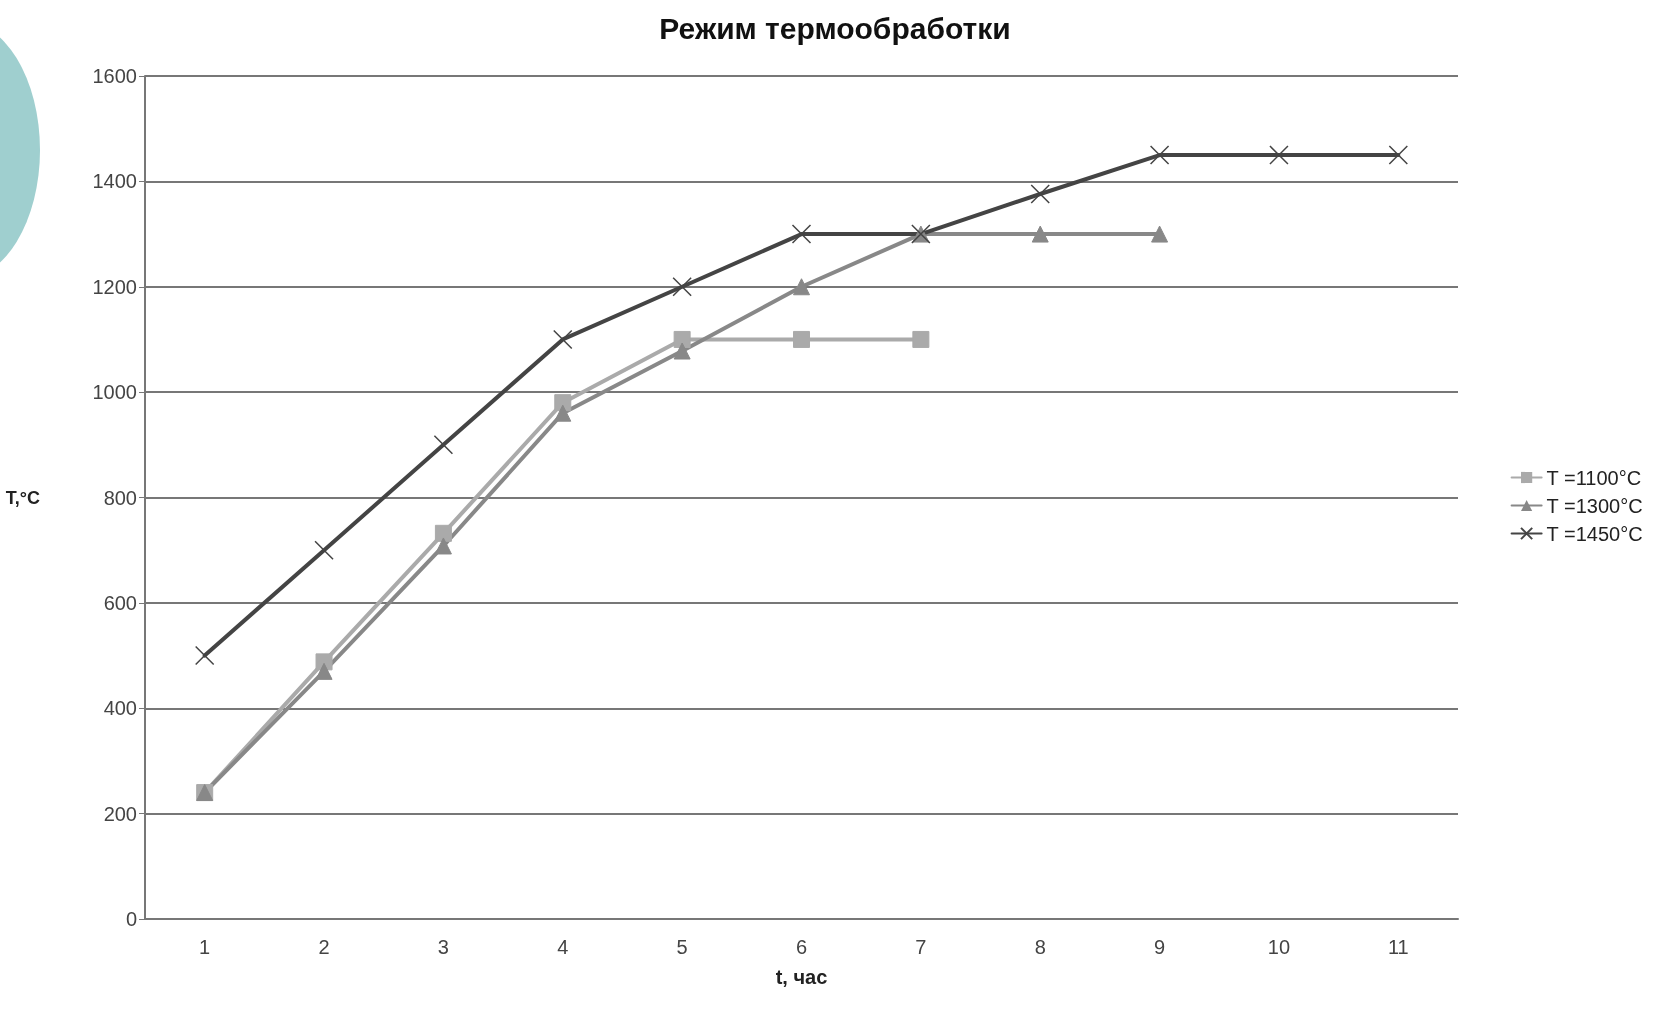 Image resolution: width=1658 pixels, height=1011 pixels. What do you see at coordinates (114, 286) in the screenshot?
I see `y-tick-label: 1200` at bounding box center [114, 286].